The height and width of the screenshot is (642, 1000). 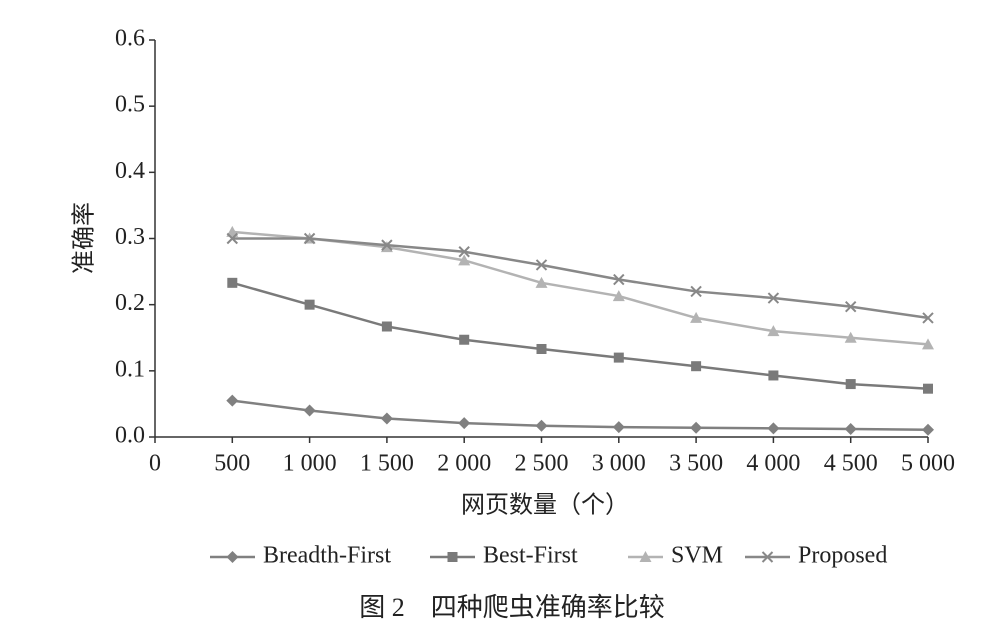 What do you see at coordinates (130, 105) in the screenshot?
I see `y-tick-label: 0.5` at bounding box center [130, 105].